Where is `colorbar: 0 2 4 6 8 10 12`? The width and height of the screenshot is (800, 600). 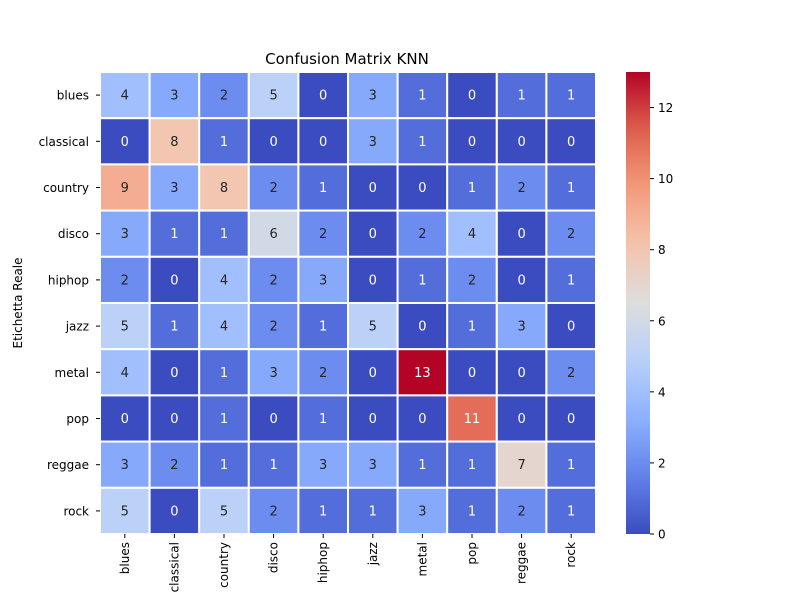 colorbar: 0 2 4 6 8 10 12 is located at coordinates (649, 307).